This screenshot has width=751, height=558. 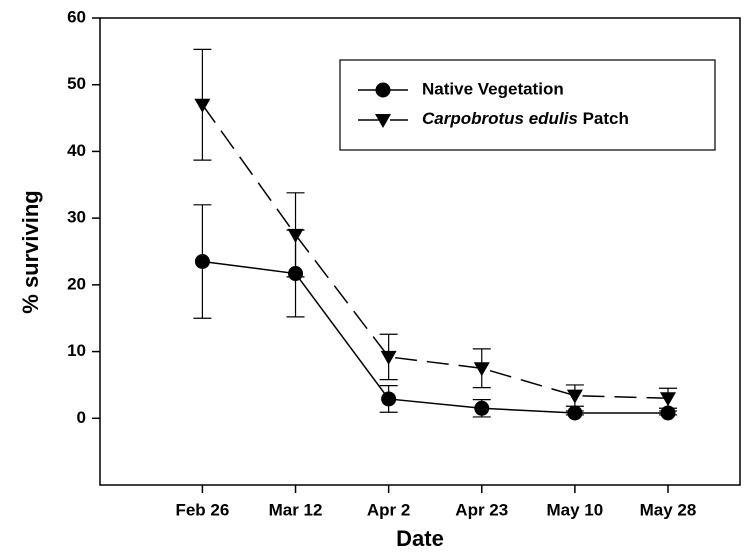 What do you see at coordinates (668, 509) in the screenshot?
I see `x-tick-label: May 28` at bounding box center [668, 509].